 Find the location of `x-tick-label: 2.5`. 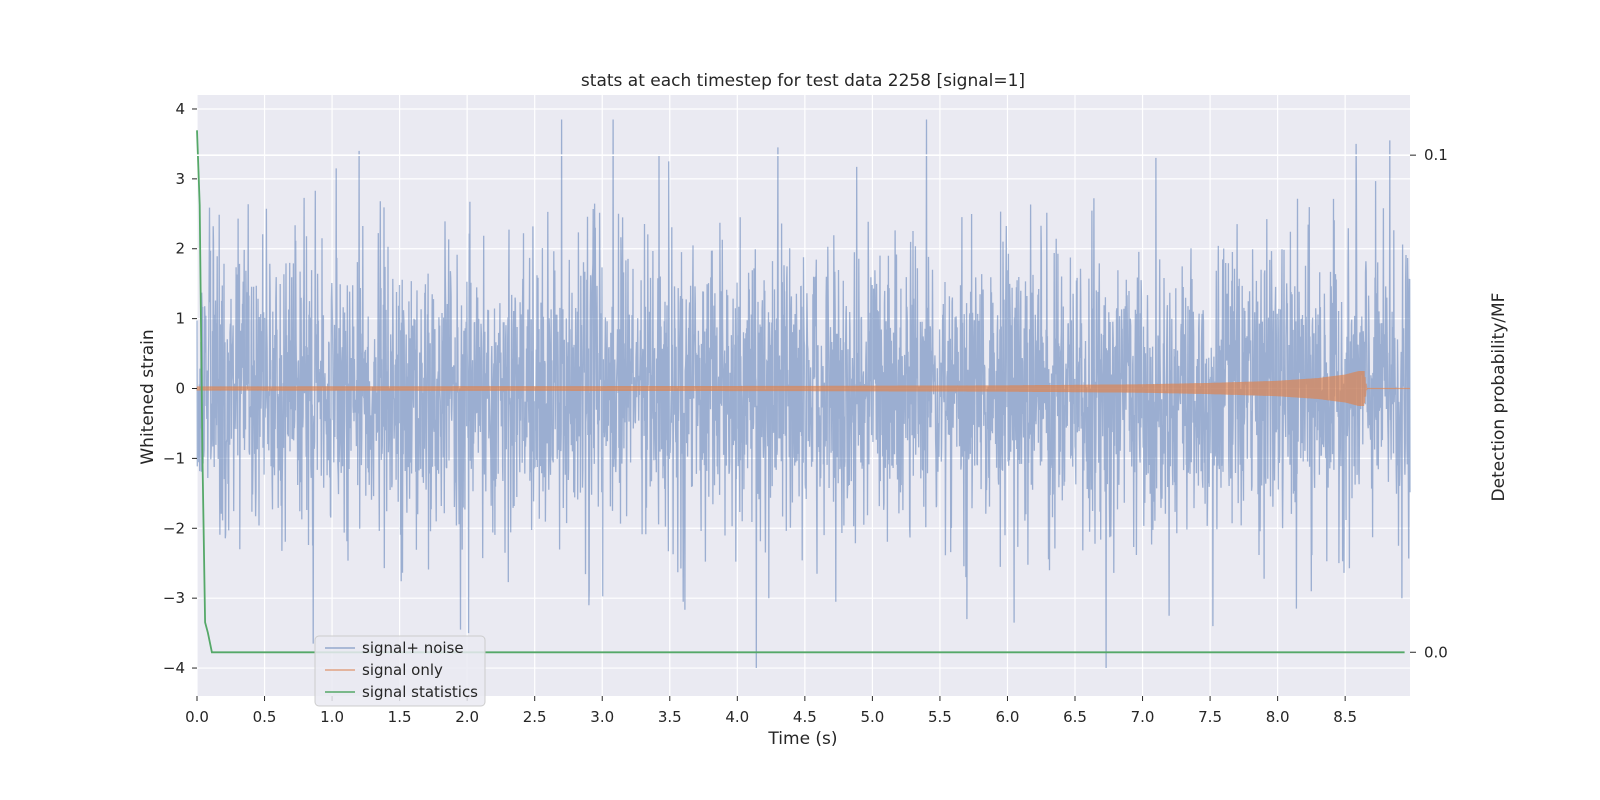

x-tick-label: 2.5 is located at coordinates (535, 717).